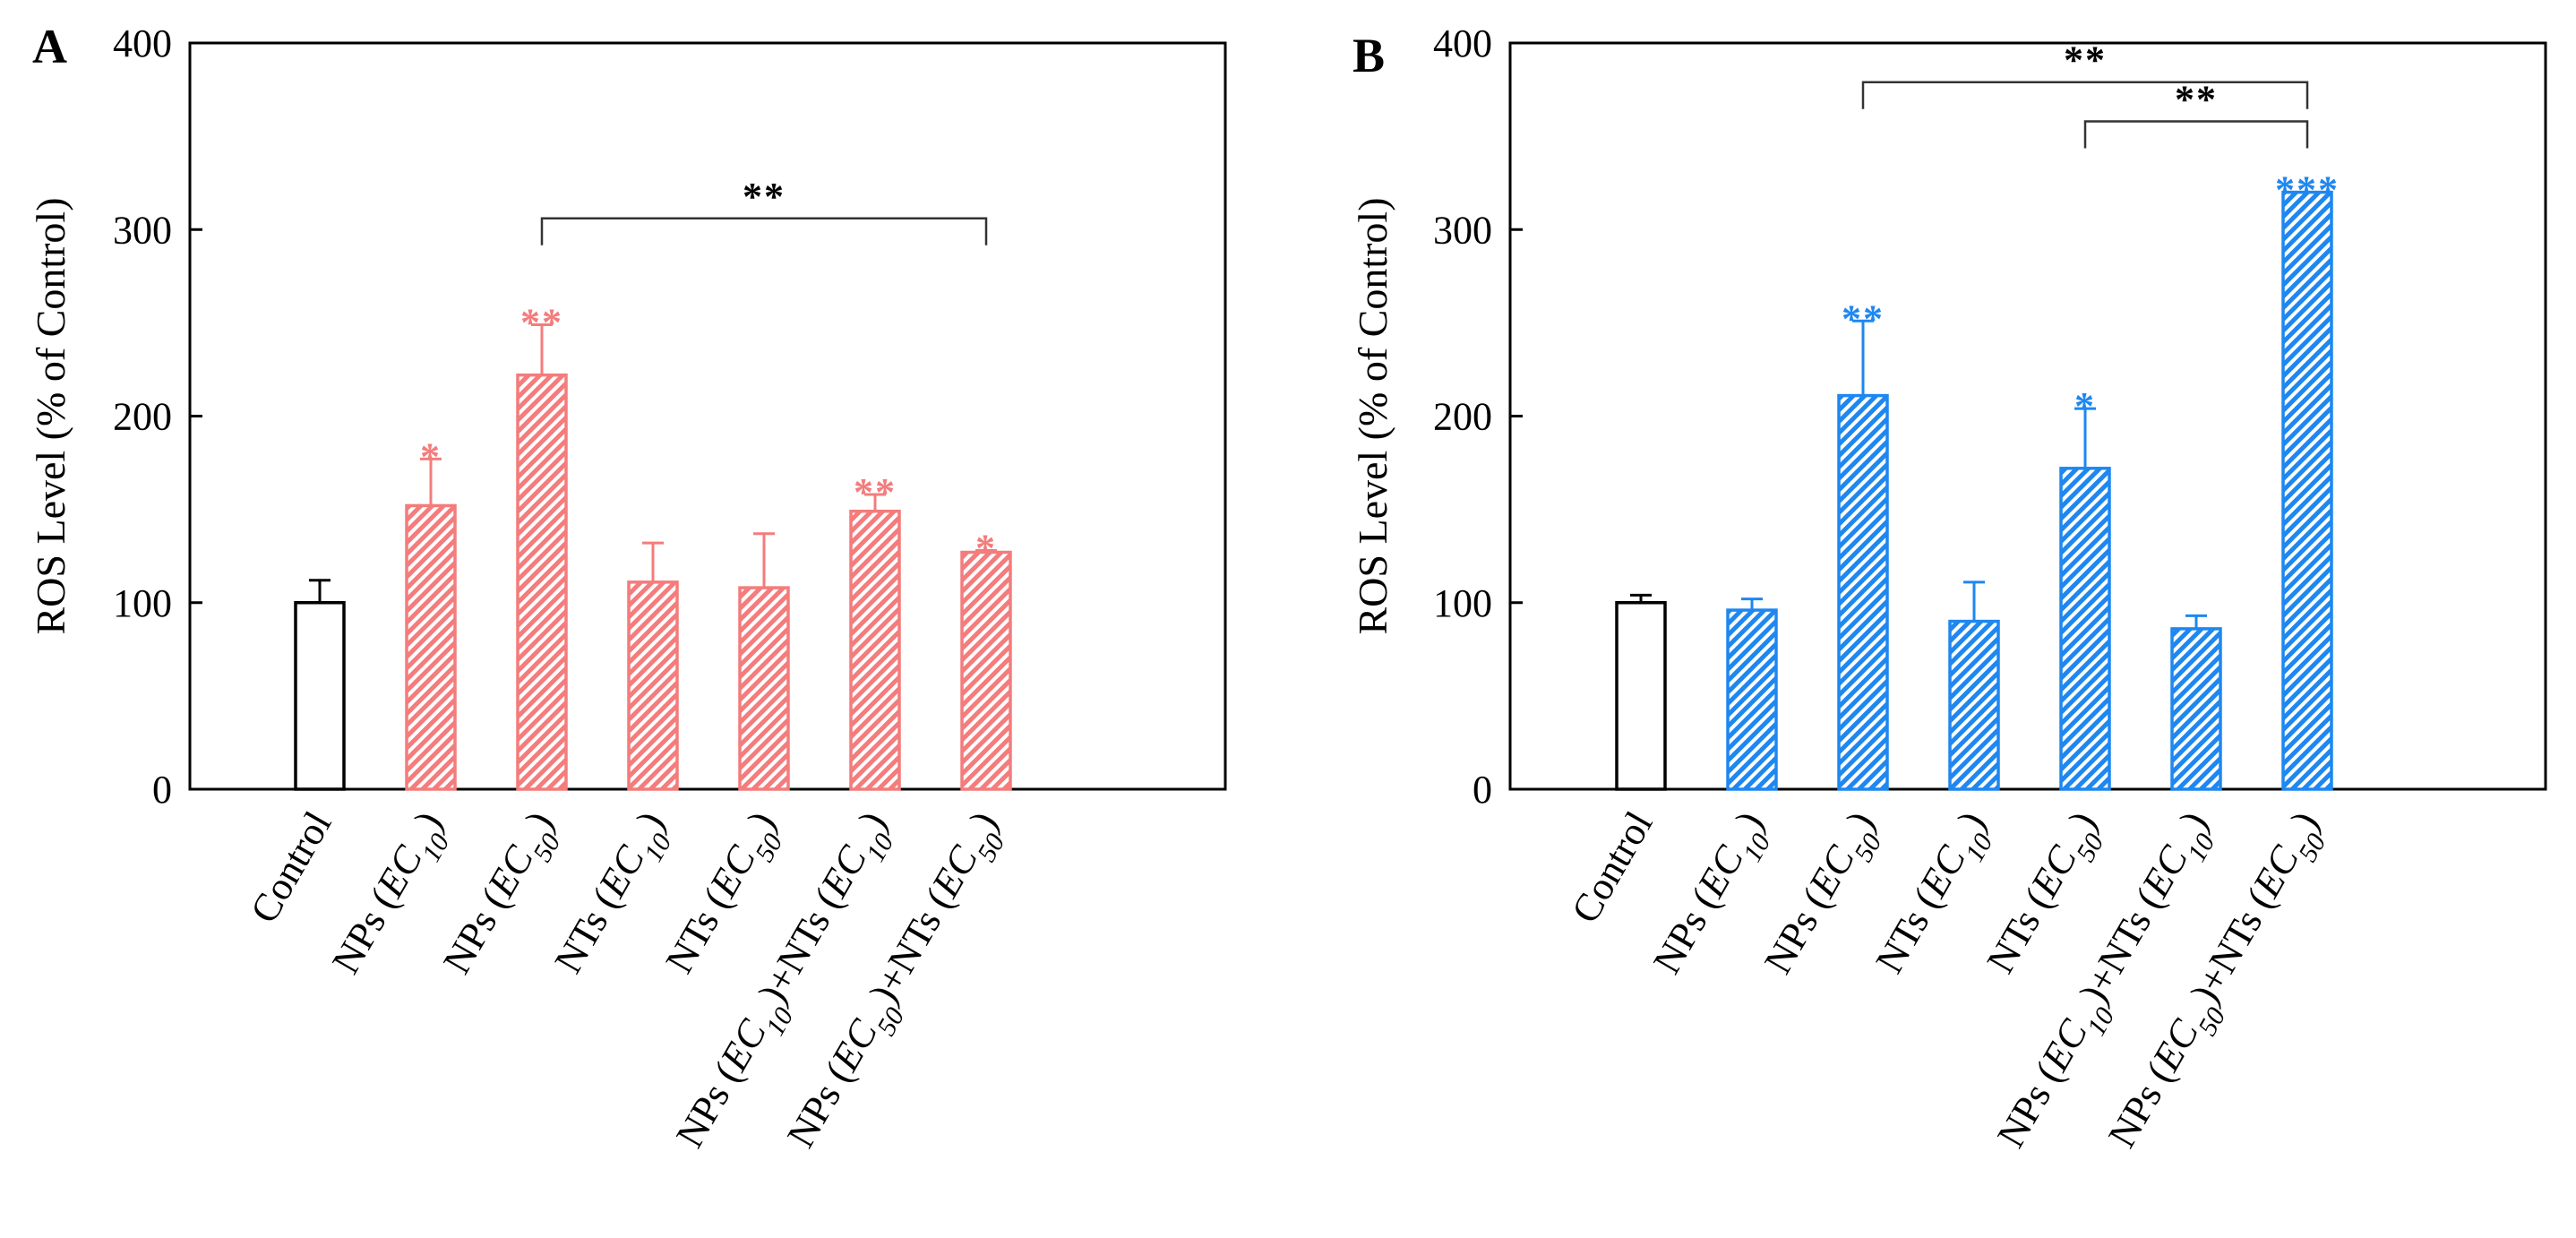  What do you see at coordinates (2307, 190) in the screenshot?
I see `significance-marker: ***` at bounding box center [2307, 190].